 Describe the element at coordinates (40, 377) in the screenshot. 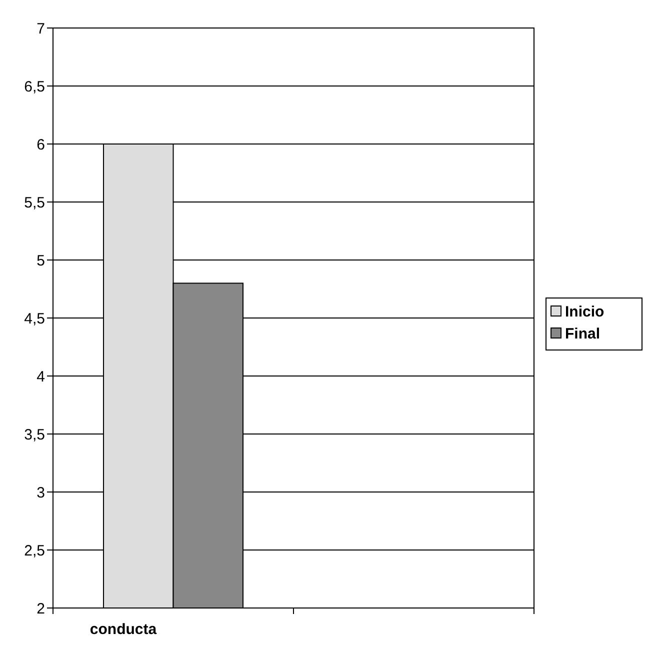

I see `y-tick-label: 4` at that location.